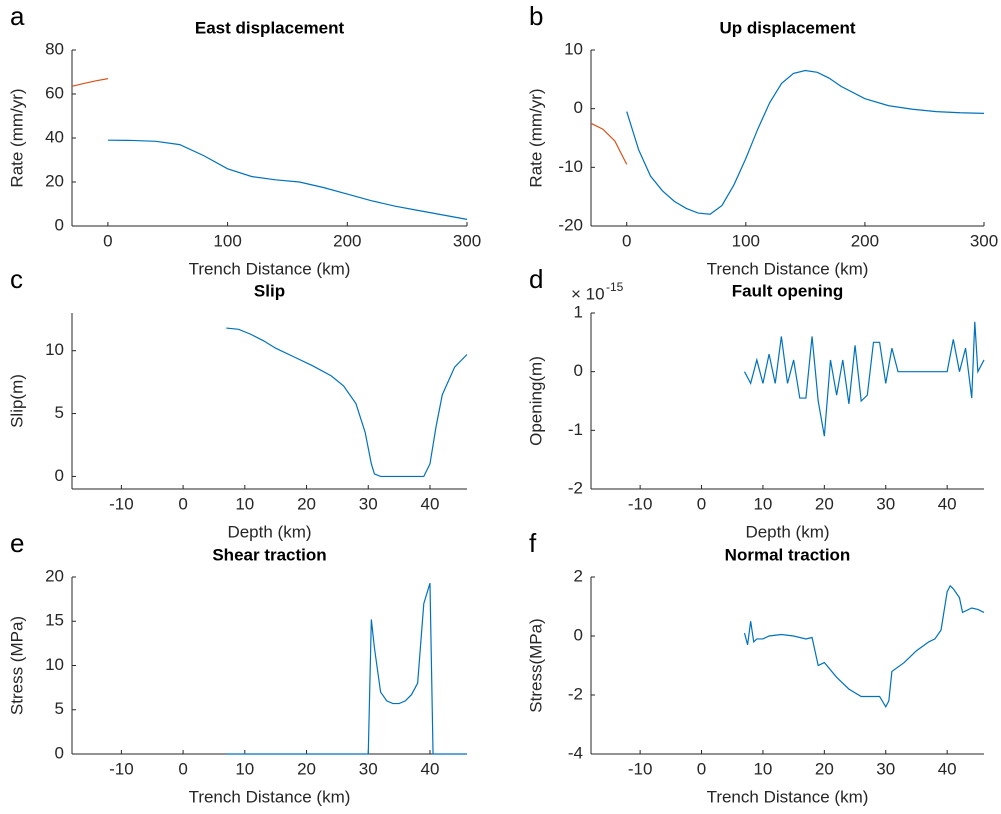 Image resolution: width=1001 pixels, height=814 pixels. I want to click on panel-letter: d, so click(536, 279).